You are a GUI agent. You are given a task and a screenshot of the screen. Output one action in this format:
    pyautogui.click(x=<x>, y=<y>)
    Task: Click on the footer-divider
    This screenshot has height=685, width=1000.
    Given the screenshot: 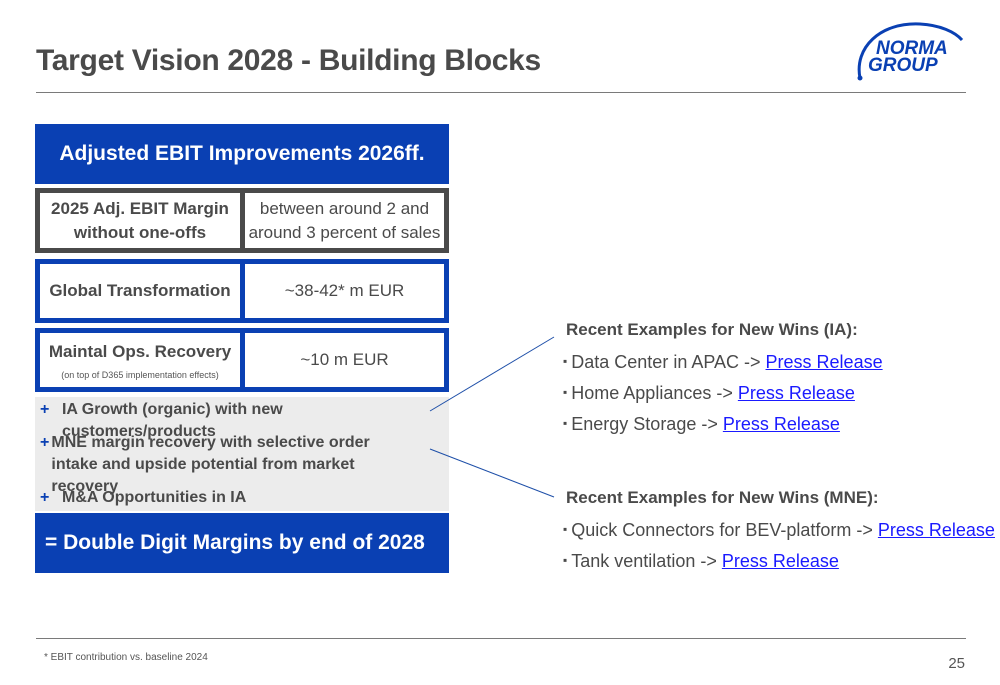 What is the action you would take?
    pyautogui.click(x=501, y=638)
    